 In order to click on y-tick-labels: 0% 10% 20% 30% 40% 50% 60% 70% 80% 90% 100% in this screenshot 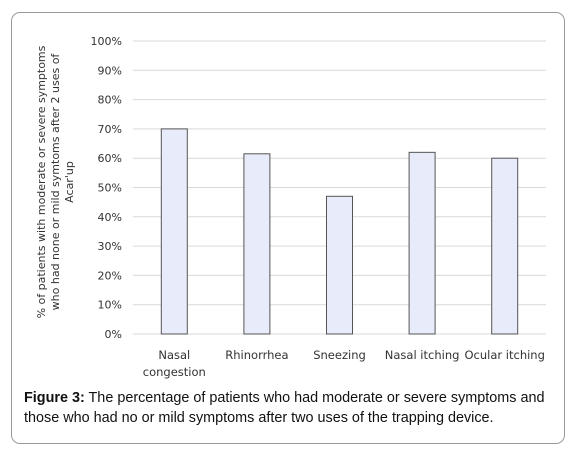, I will do `click(106, 188)`.